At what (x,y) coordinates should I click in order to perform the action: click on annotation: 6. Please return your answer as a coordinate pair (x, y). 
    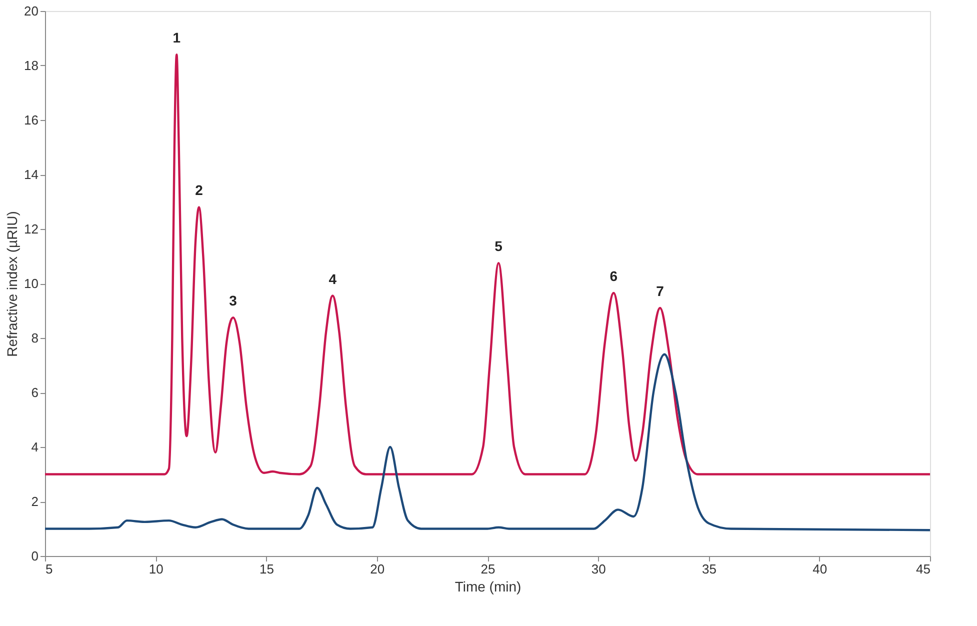
    Looking at the image, I should click on (614, 276).